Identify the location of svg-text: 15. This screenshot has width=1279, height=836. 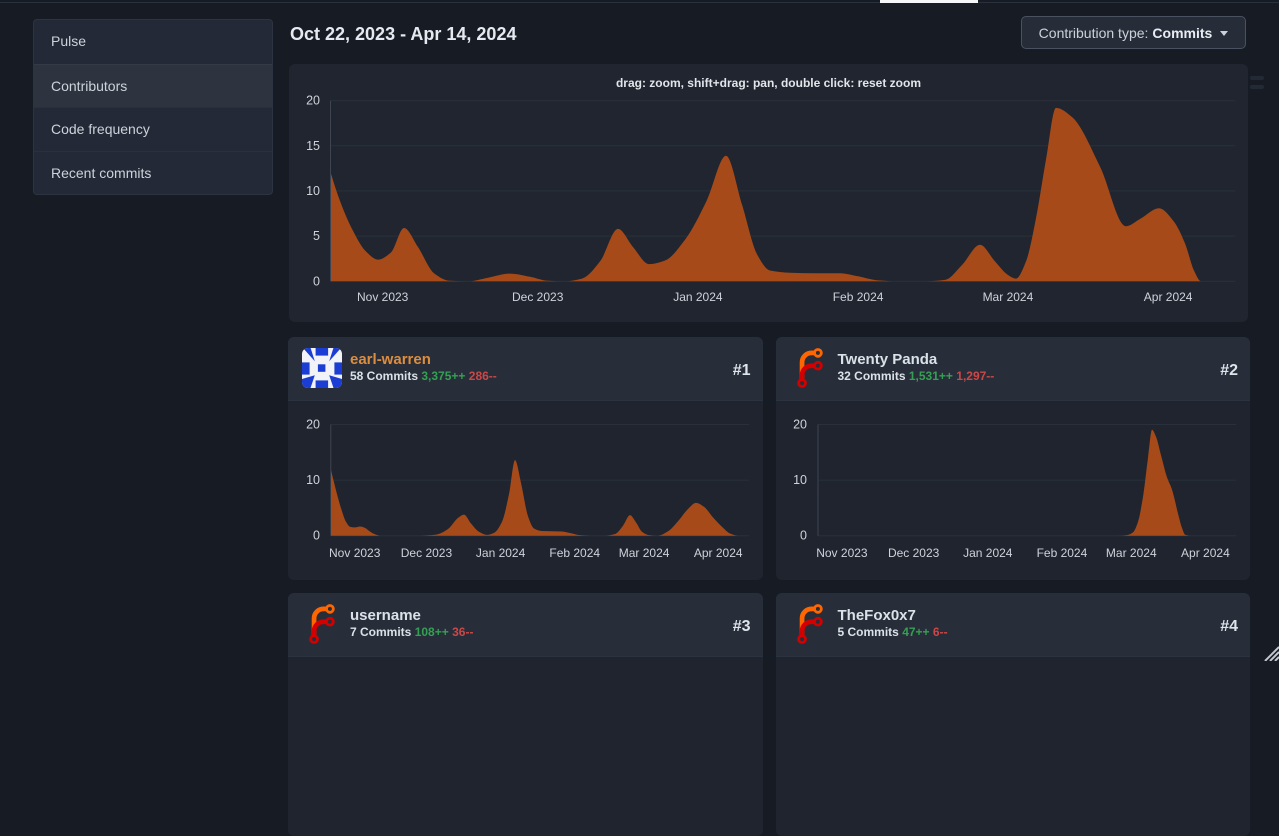
(313, 146).